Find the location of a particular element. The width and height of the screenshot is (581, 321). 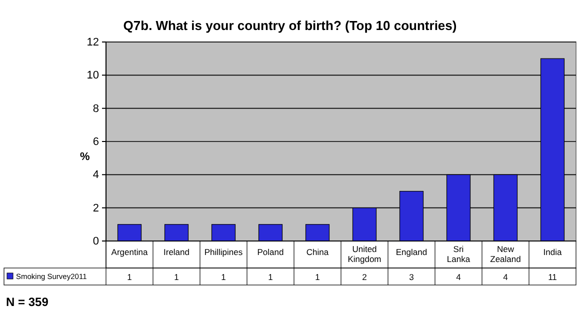

text: N = 359 is located at coordinates (27, 302).